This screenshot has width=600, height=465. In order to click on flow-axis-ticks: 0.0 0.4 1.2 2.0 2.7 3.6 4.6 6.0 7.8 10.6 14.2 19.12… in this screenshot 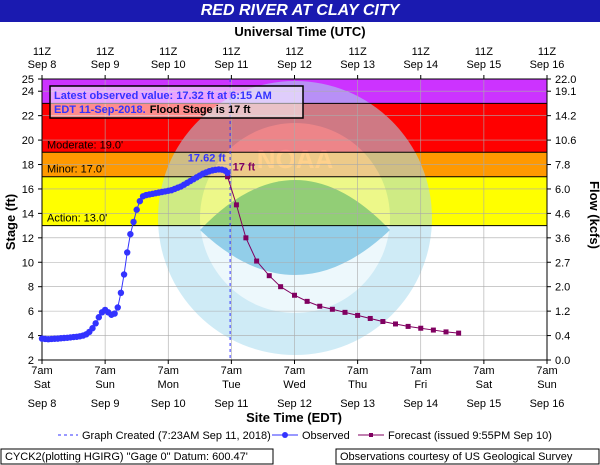, I will do `click(561, 220)`.